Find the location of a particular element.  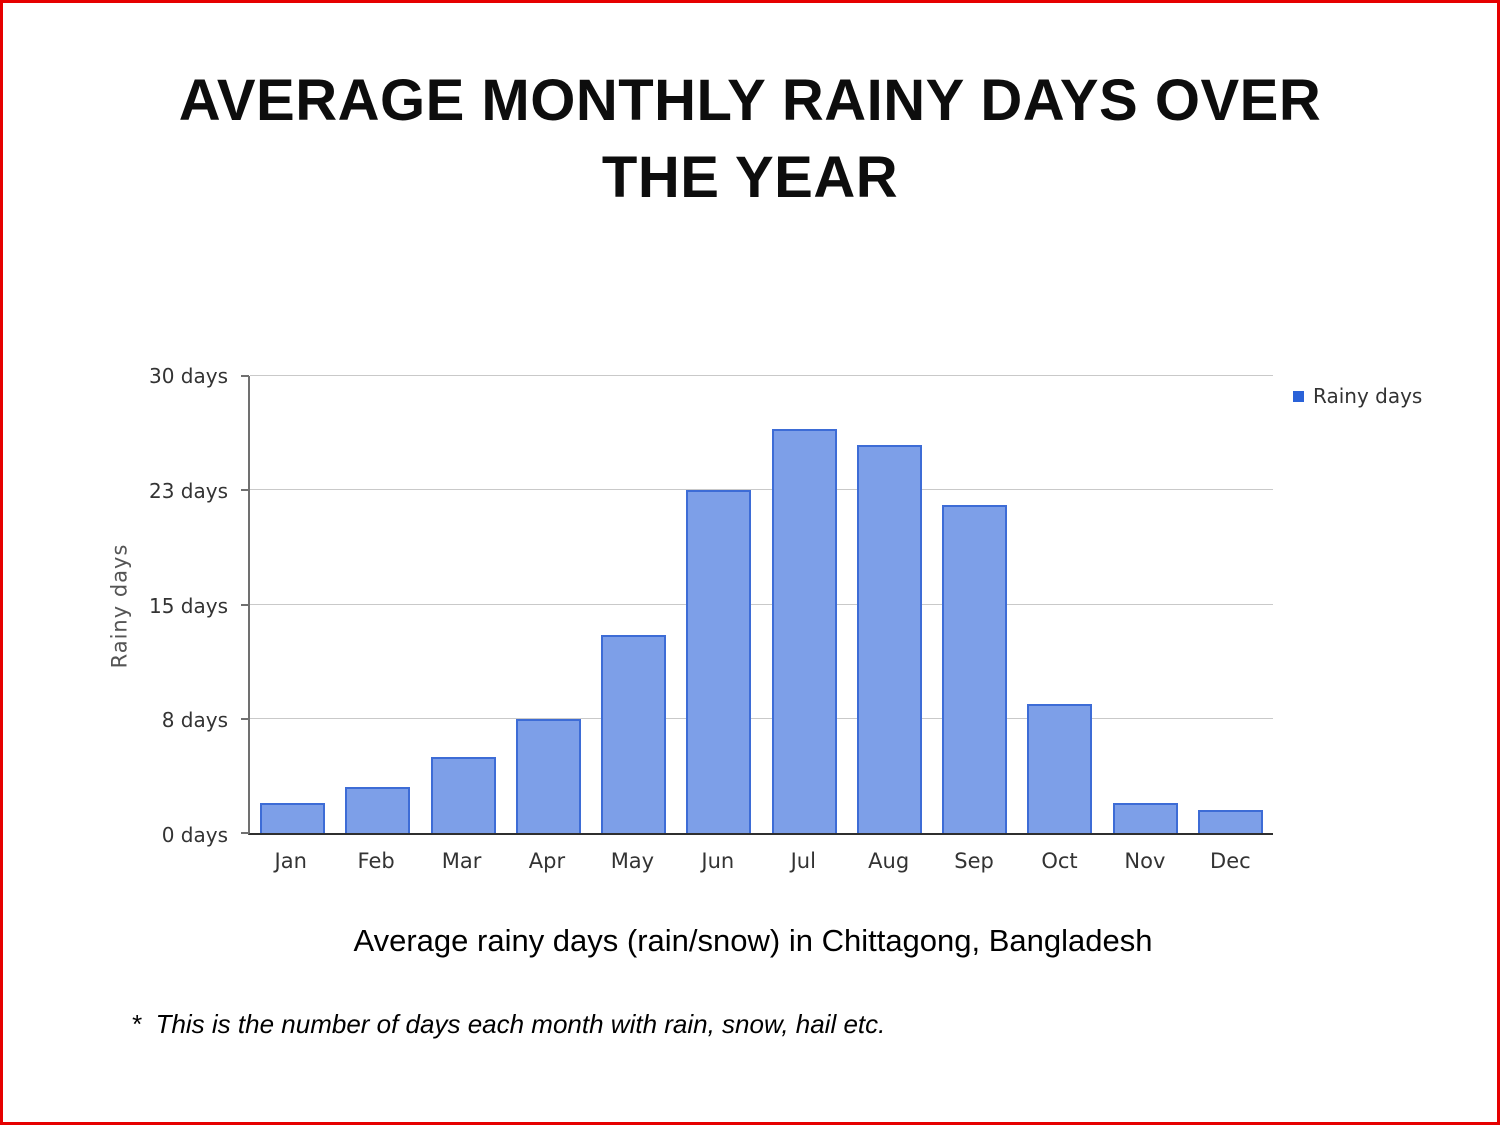

bar-dec is located at coordinates (1230, 821).